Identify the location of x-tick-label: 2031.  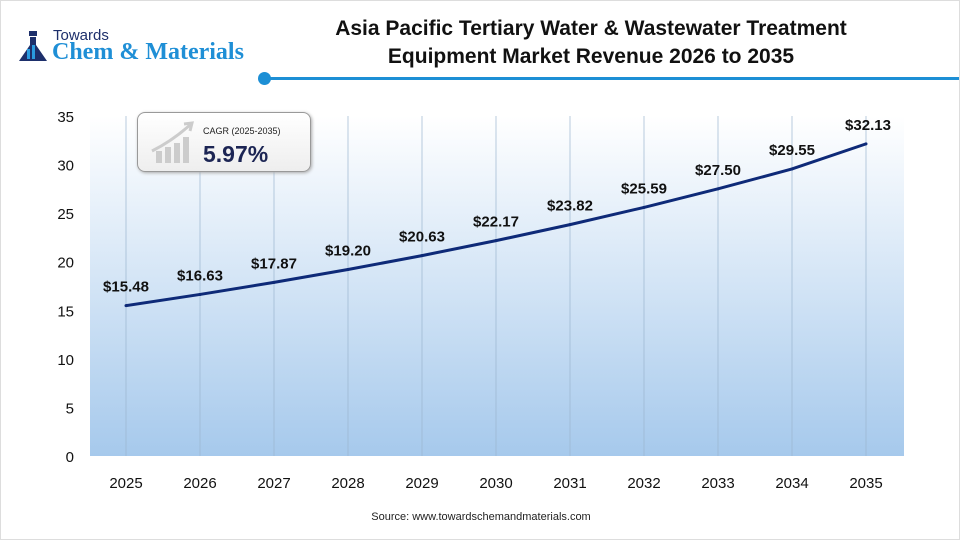
(569, 483).